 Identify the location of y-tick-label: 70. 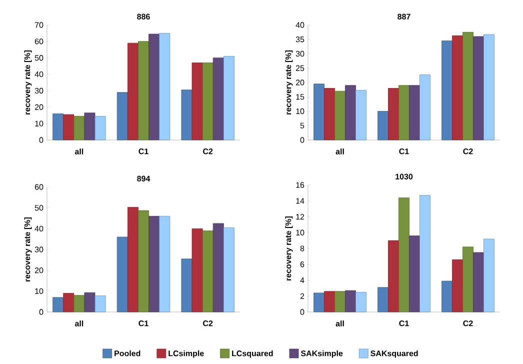
(39, 25).